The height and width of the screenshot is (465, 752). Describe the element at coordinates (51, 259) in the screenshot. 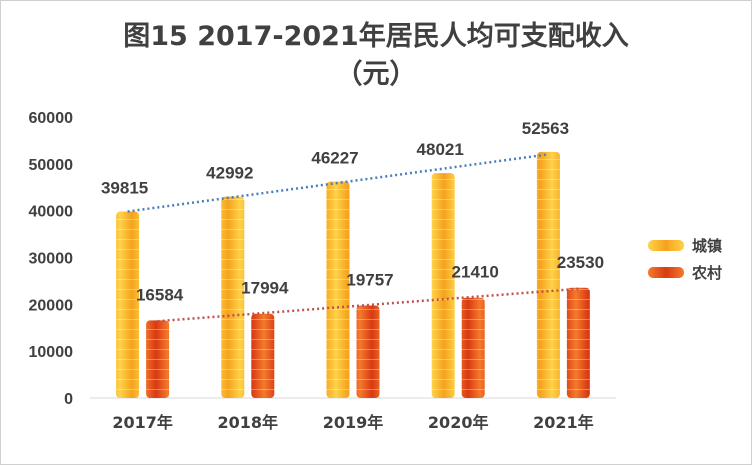

I see `y-tick-label: 30000` at that location.